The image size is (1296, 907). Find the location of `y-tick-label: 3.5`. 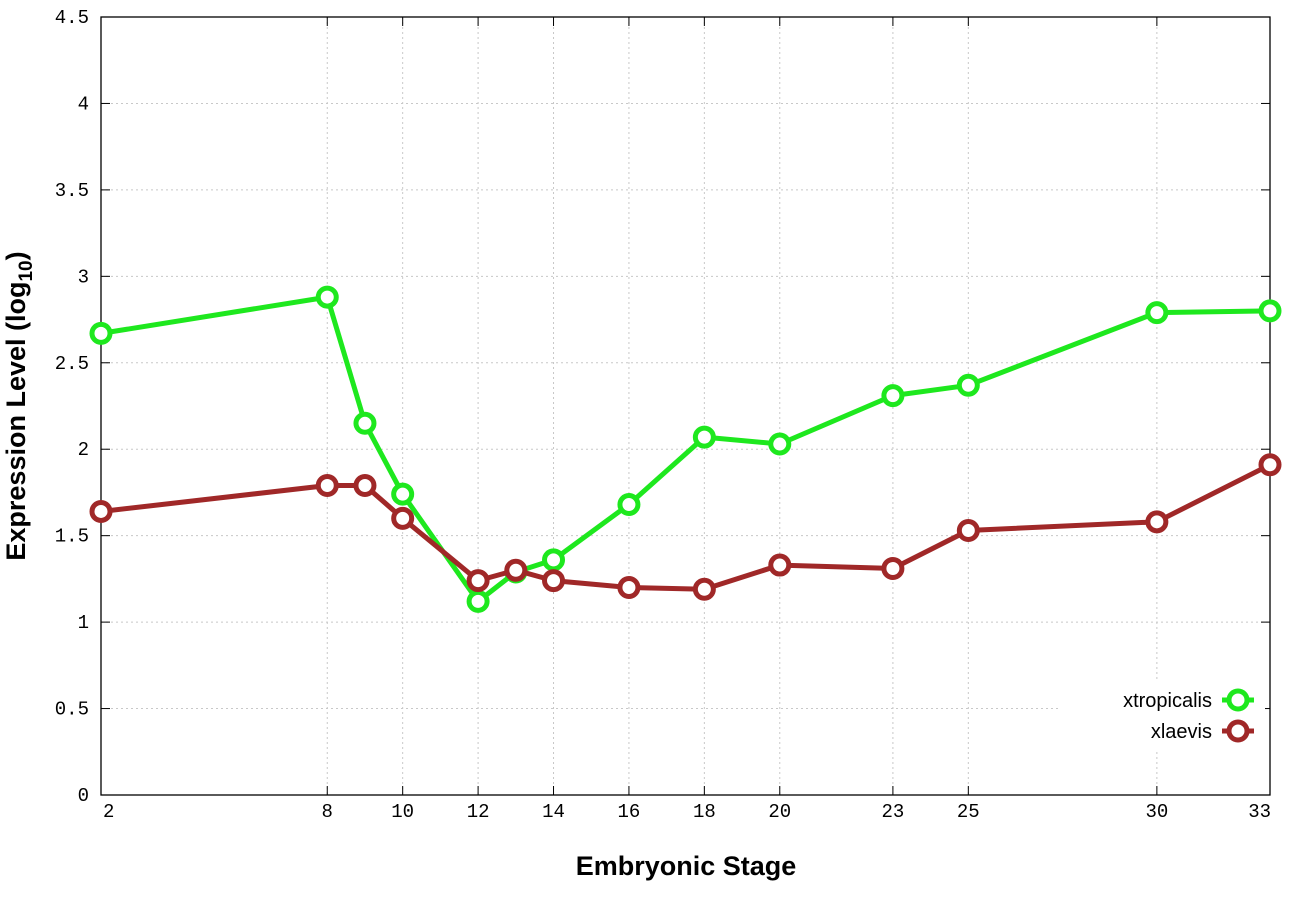

y-tick-label: 3.5 is located at coordinates (72, 191).